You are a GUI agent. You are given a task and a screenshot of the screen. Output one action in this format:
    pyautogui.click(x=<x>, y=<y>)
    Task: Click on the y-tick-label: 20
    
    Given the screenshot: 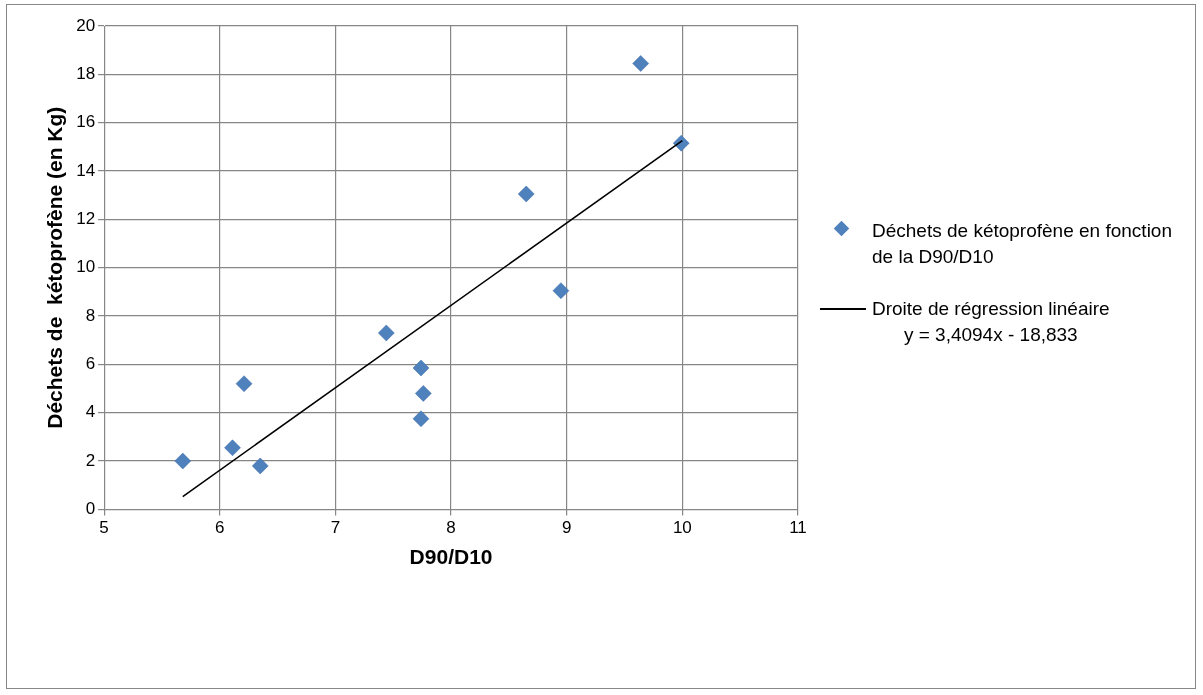 What is the action you would take?
    pyautogui.click(x=86, y=25)
    